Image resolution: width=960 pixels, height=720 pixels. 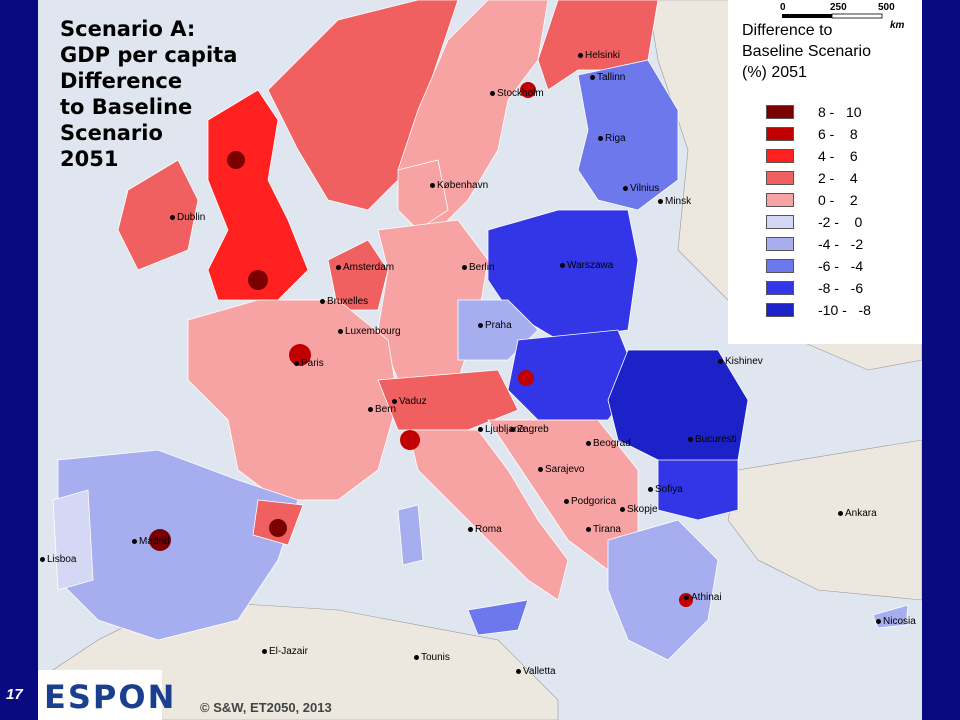 I want to click on city-label: Dublin, so click(x=187, y=217).